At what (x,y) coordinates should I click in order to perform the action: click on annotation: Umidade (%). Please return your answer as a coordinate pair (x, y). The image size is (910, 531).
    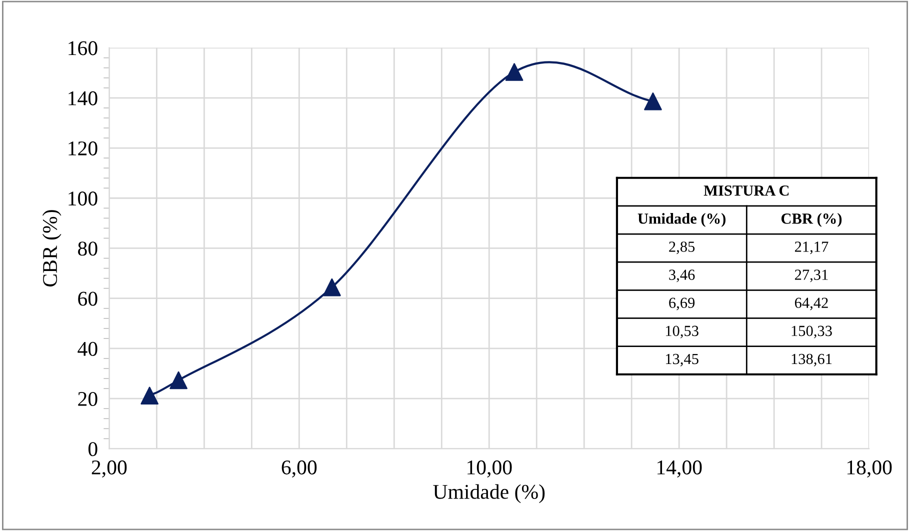
    Looking at the image, I should click on (682, 220).